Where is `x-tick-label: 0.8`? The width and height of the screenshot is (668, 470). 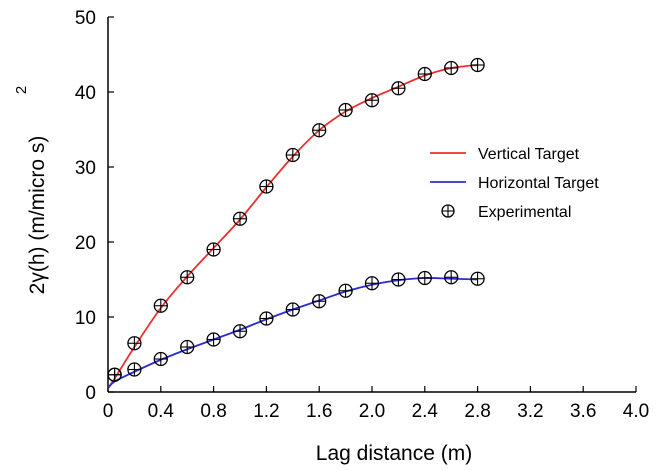 x-tick-label: 0.8 is located at coordinates (213, 411).